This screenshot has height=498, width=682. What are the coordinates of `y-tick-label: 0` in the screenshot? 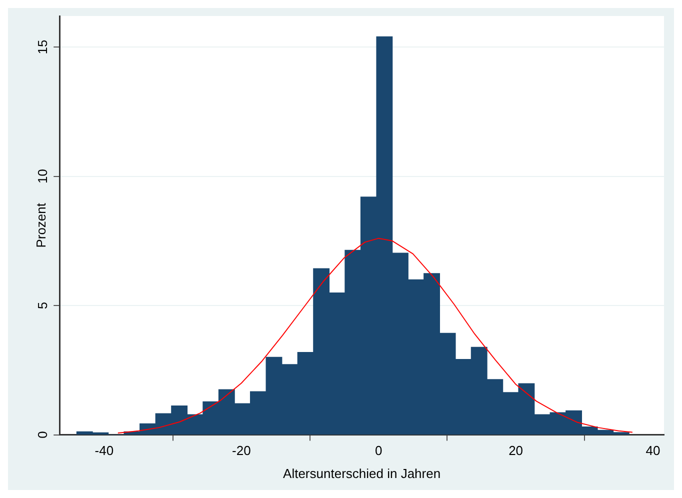 It's located at (42, 434).